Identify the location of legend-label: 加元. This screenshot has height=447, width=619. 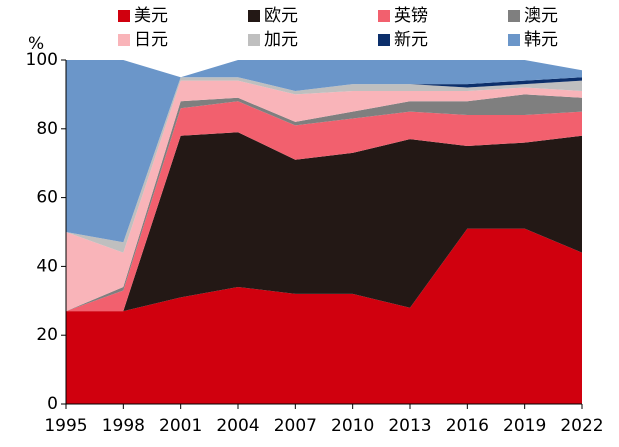
(281, 40).